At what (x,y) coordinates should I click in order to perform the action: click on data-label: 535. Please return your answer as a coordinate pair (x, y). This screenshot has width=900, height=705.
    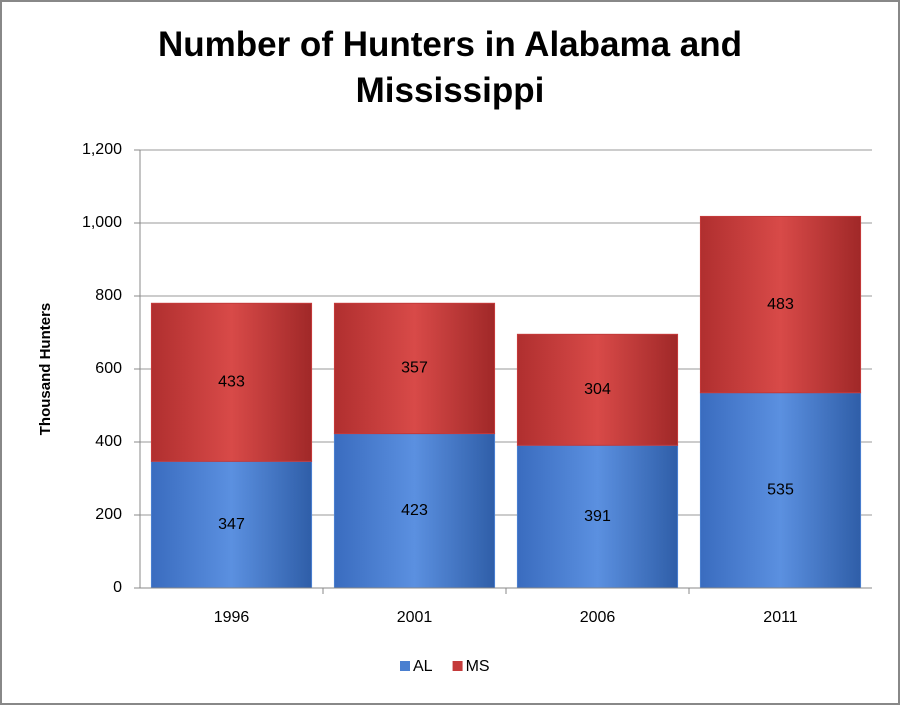
    Looking at the image, I should click on (780, 490).